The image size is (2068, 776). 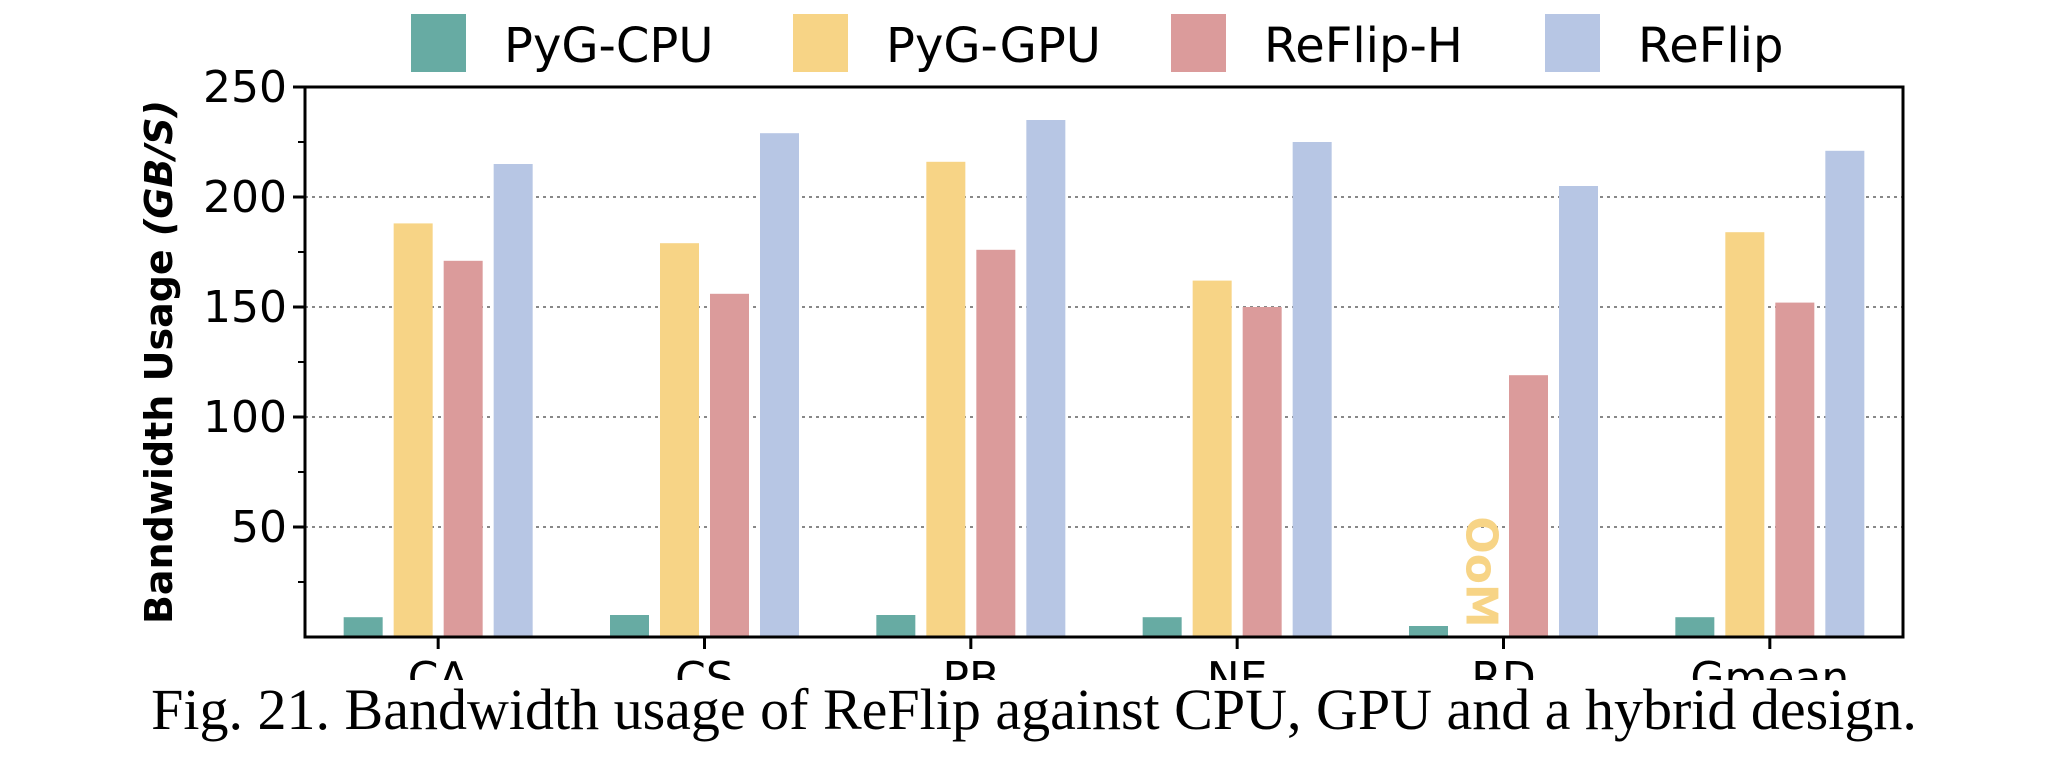 I want to click on y-axis-label: Bandwidth Usage (GB/S), so click(x=159, y=362).